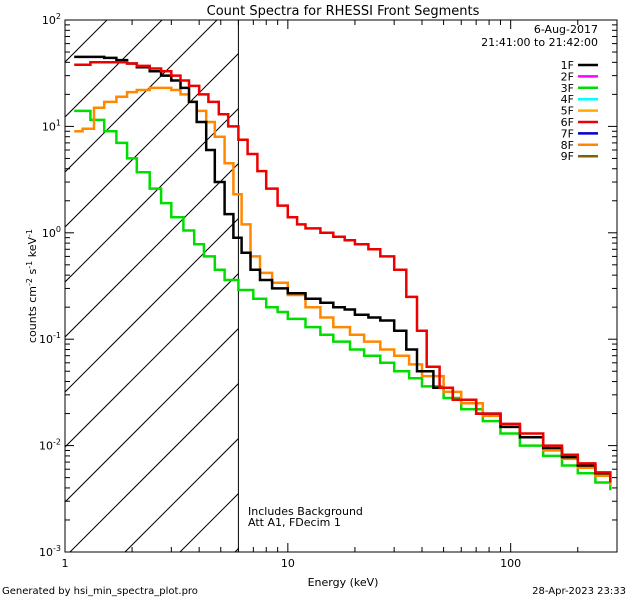 The width and height of the screenshot is (640, 600). What do you see at coordinates (100, 591) in the screenshot?
I see `footer-generated-by: Generated by hsi_min_spectra_plot.pro` at bounding box center [100, 591].